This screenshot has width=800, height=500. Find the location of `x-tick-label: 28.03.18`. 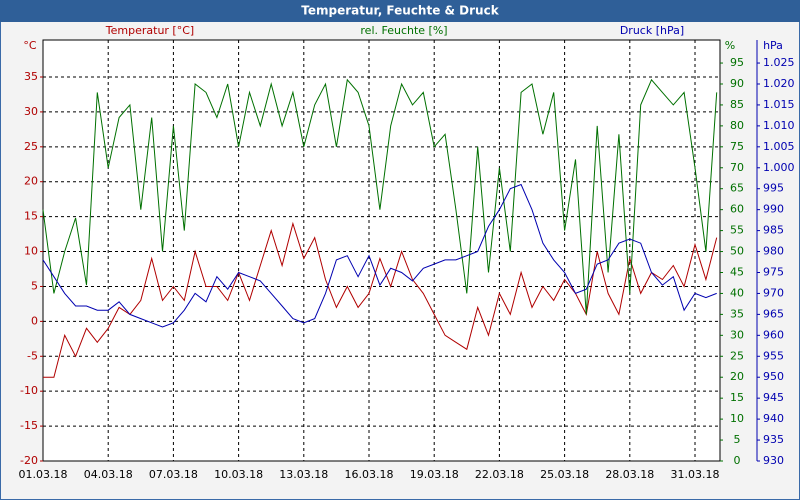

x-tick-label: 28.03.18 is located at coordinates (629, 474).